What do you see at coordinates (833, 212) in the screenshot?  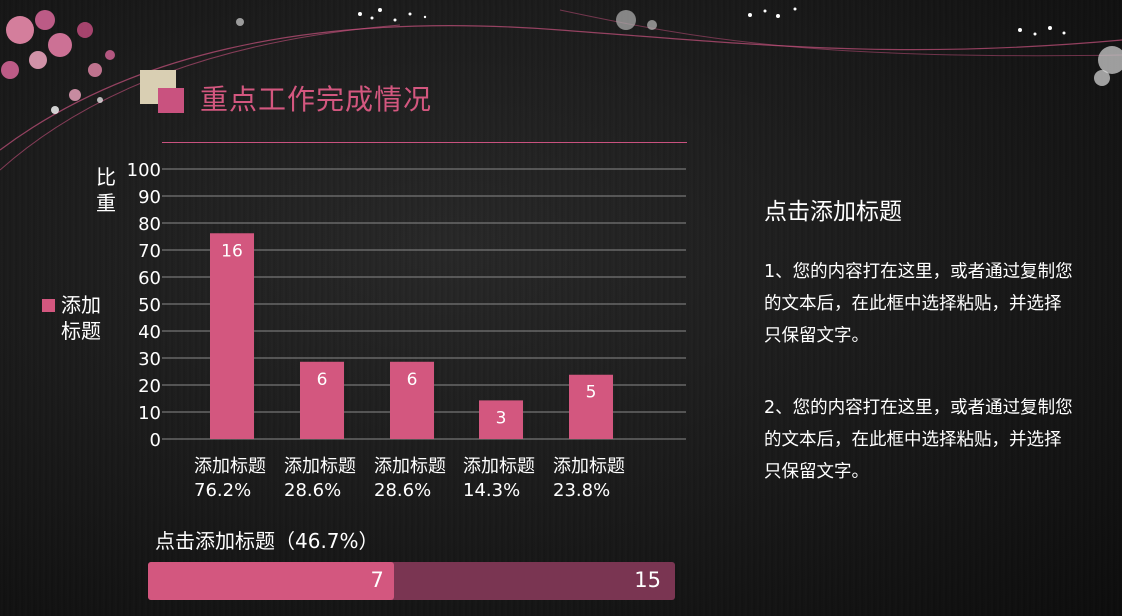 I see `side-title: 点击添加标题` at bounding box center [833, 212].